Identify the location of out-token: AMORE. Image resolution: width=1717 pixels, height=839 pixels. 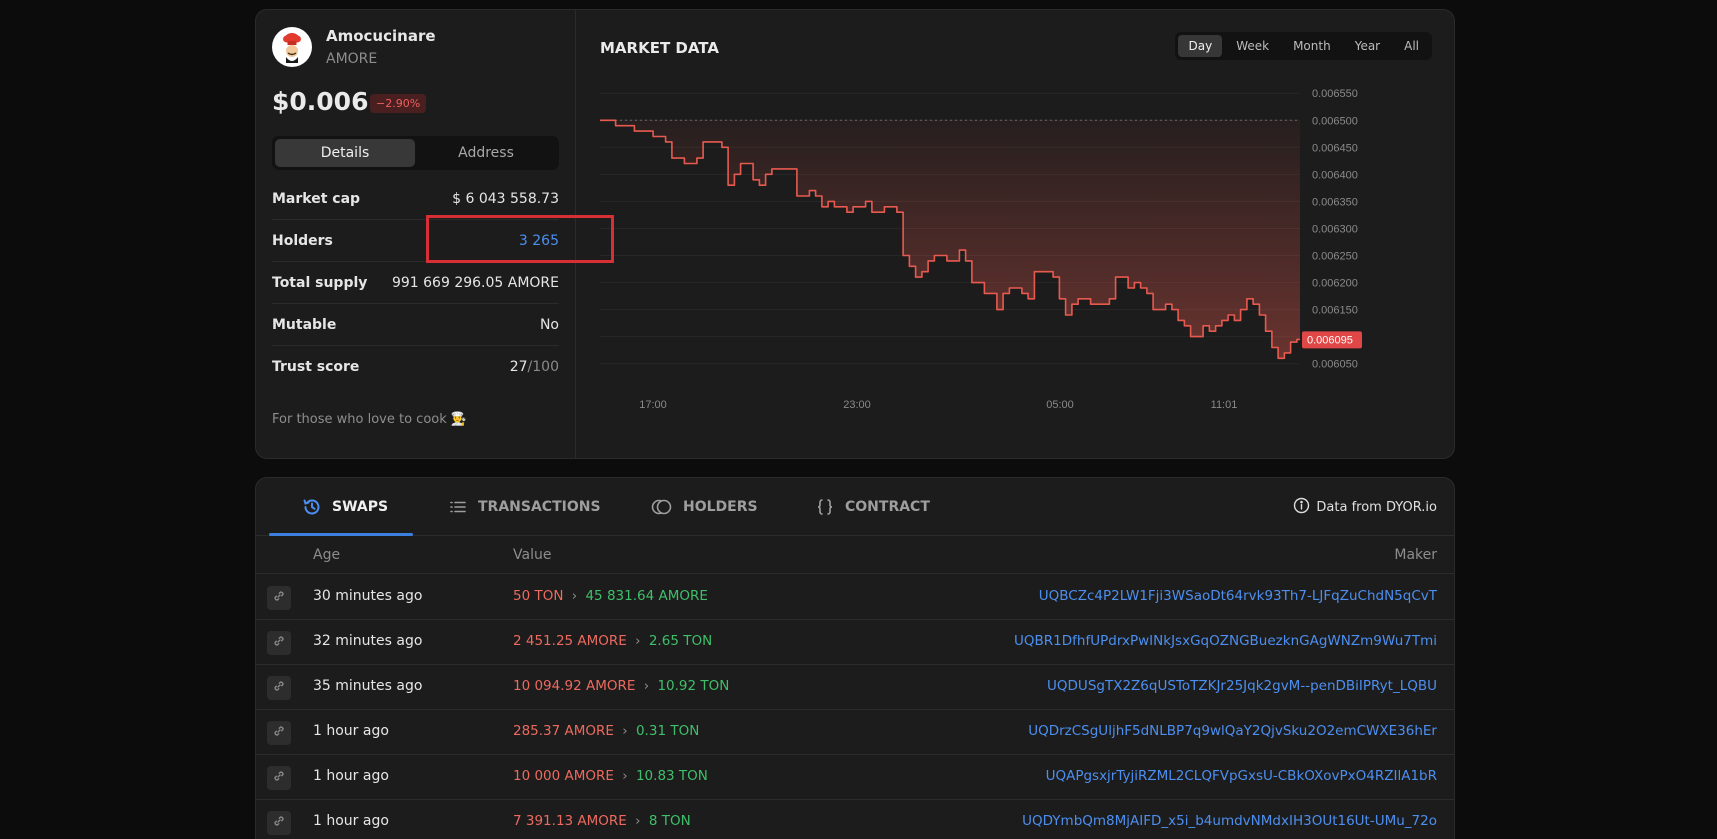
(683, 596).